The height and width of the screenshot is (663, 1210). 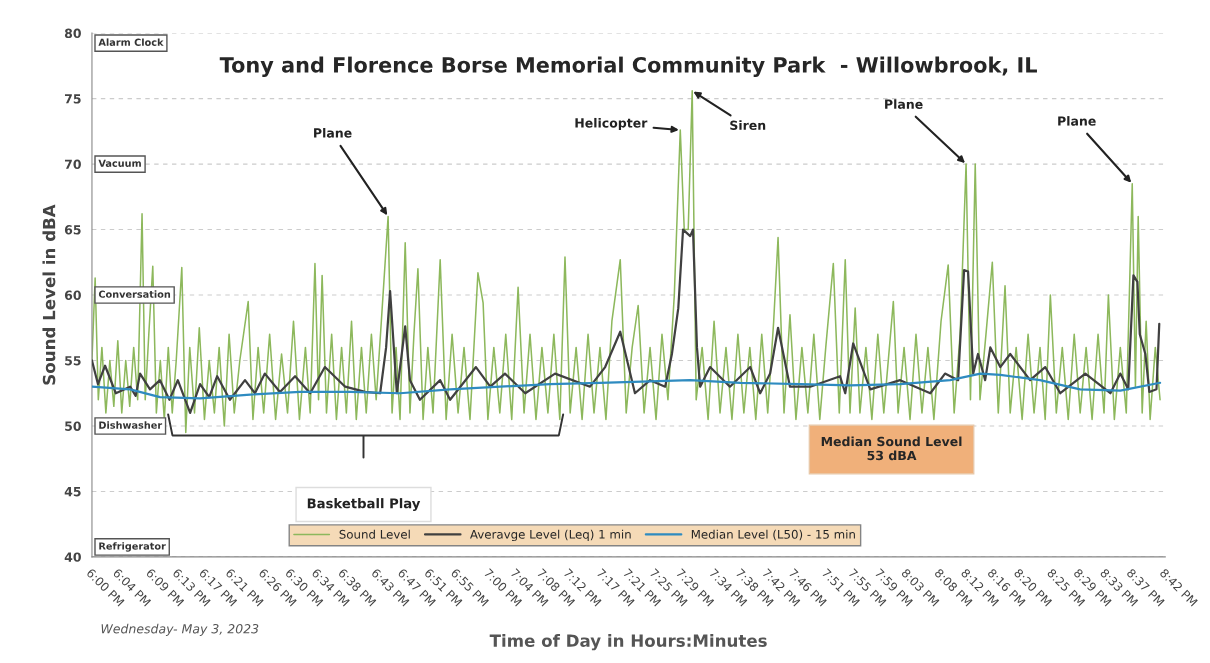 I want to click on y-tick-label: 55, so click(x=73, y=361).